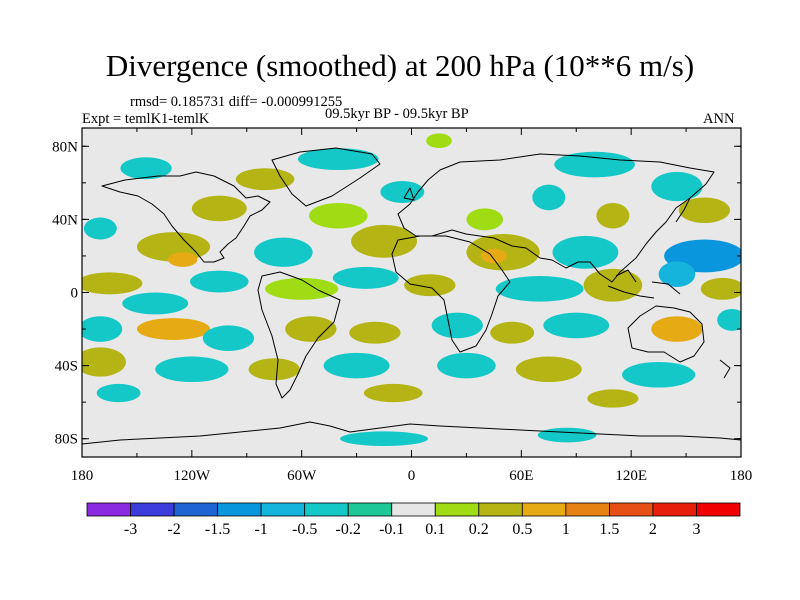 The image size is (800, 600). I want to click on period-label: 09.5kyr BP - 09.5kyr BP, so click(397, 114).